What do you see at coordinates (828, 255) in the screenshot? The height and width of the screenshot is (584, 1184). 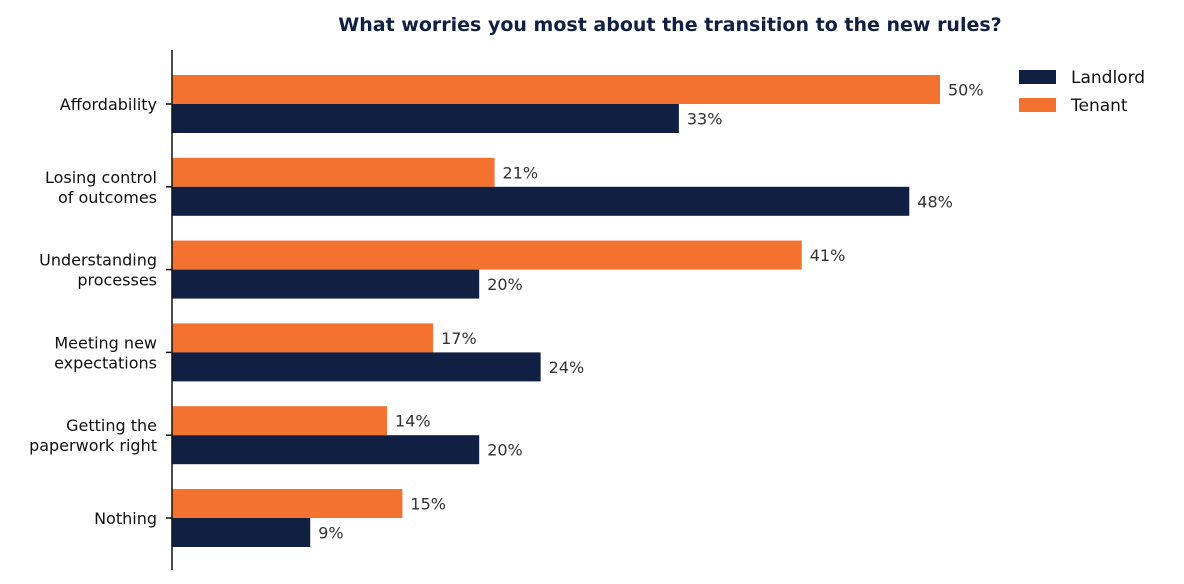 I see `value-label-tenant: 41%` at bounding box center [828, 255].